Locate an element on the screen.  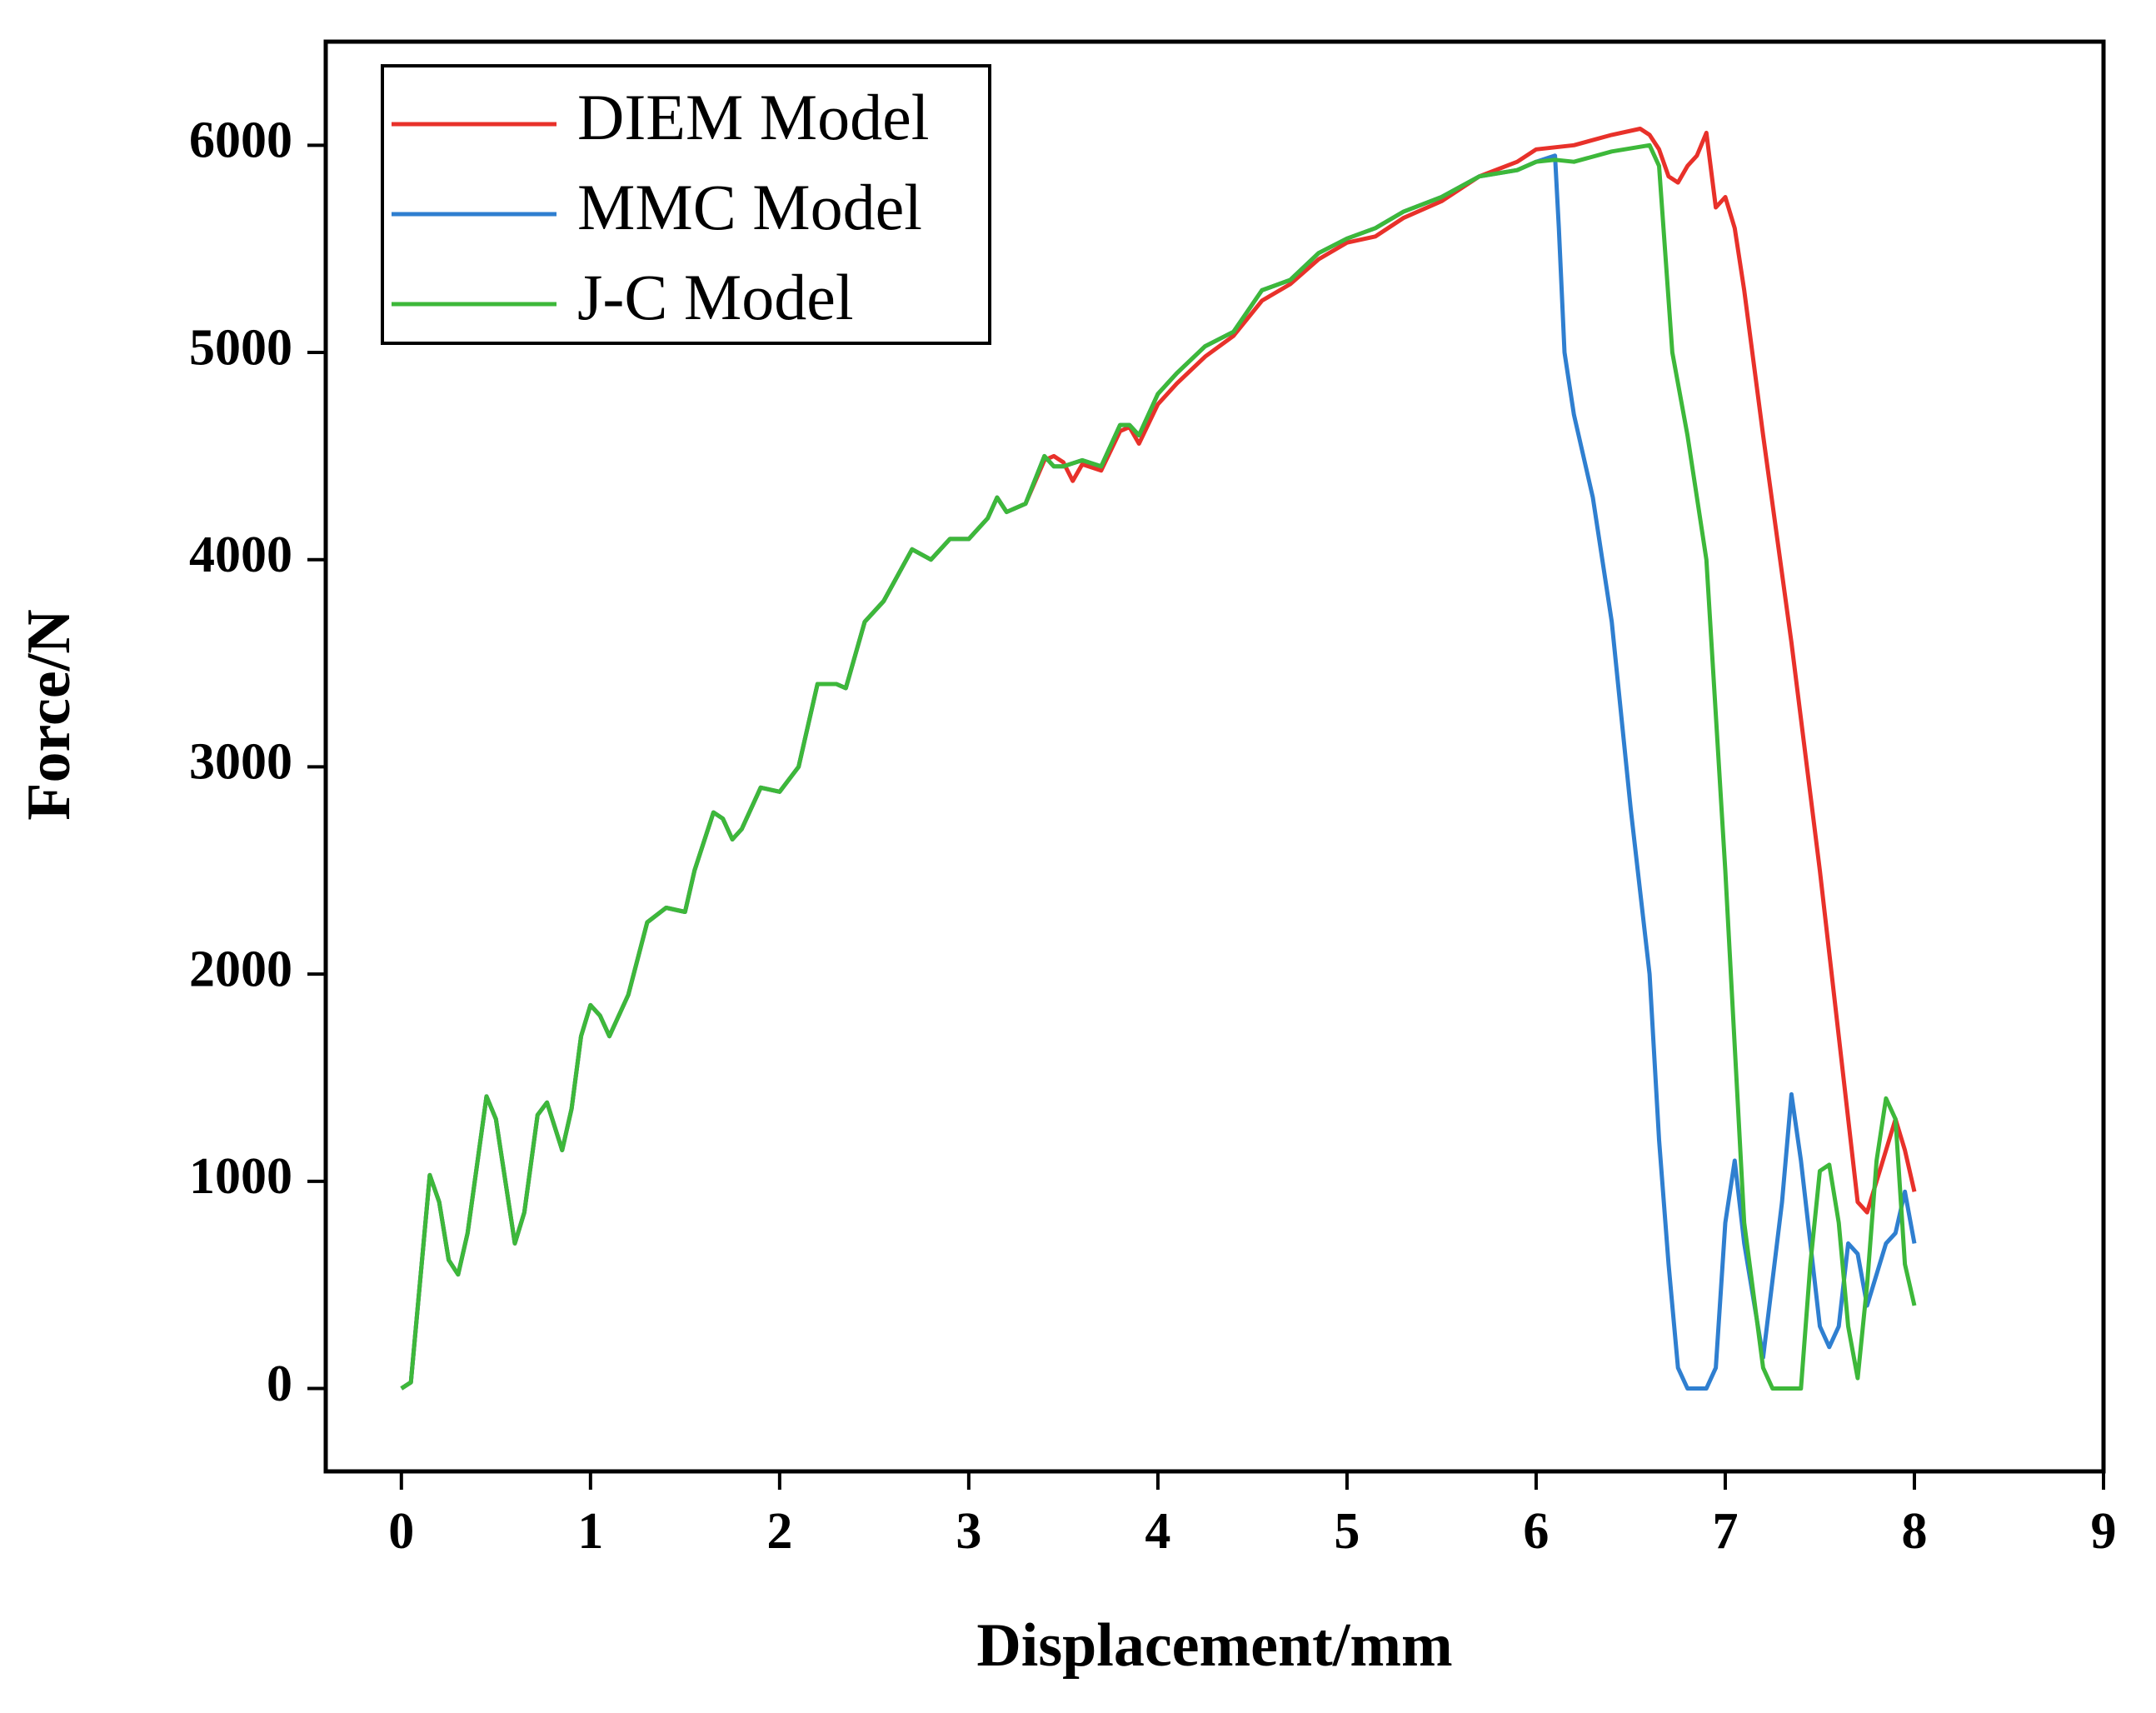
x-tick-label: 6 is located at coordinates (1536, 1531).